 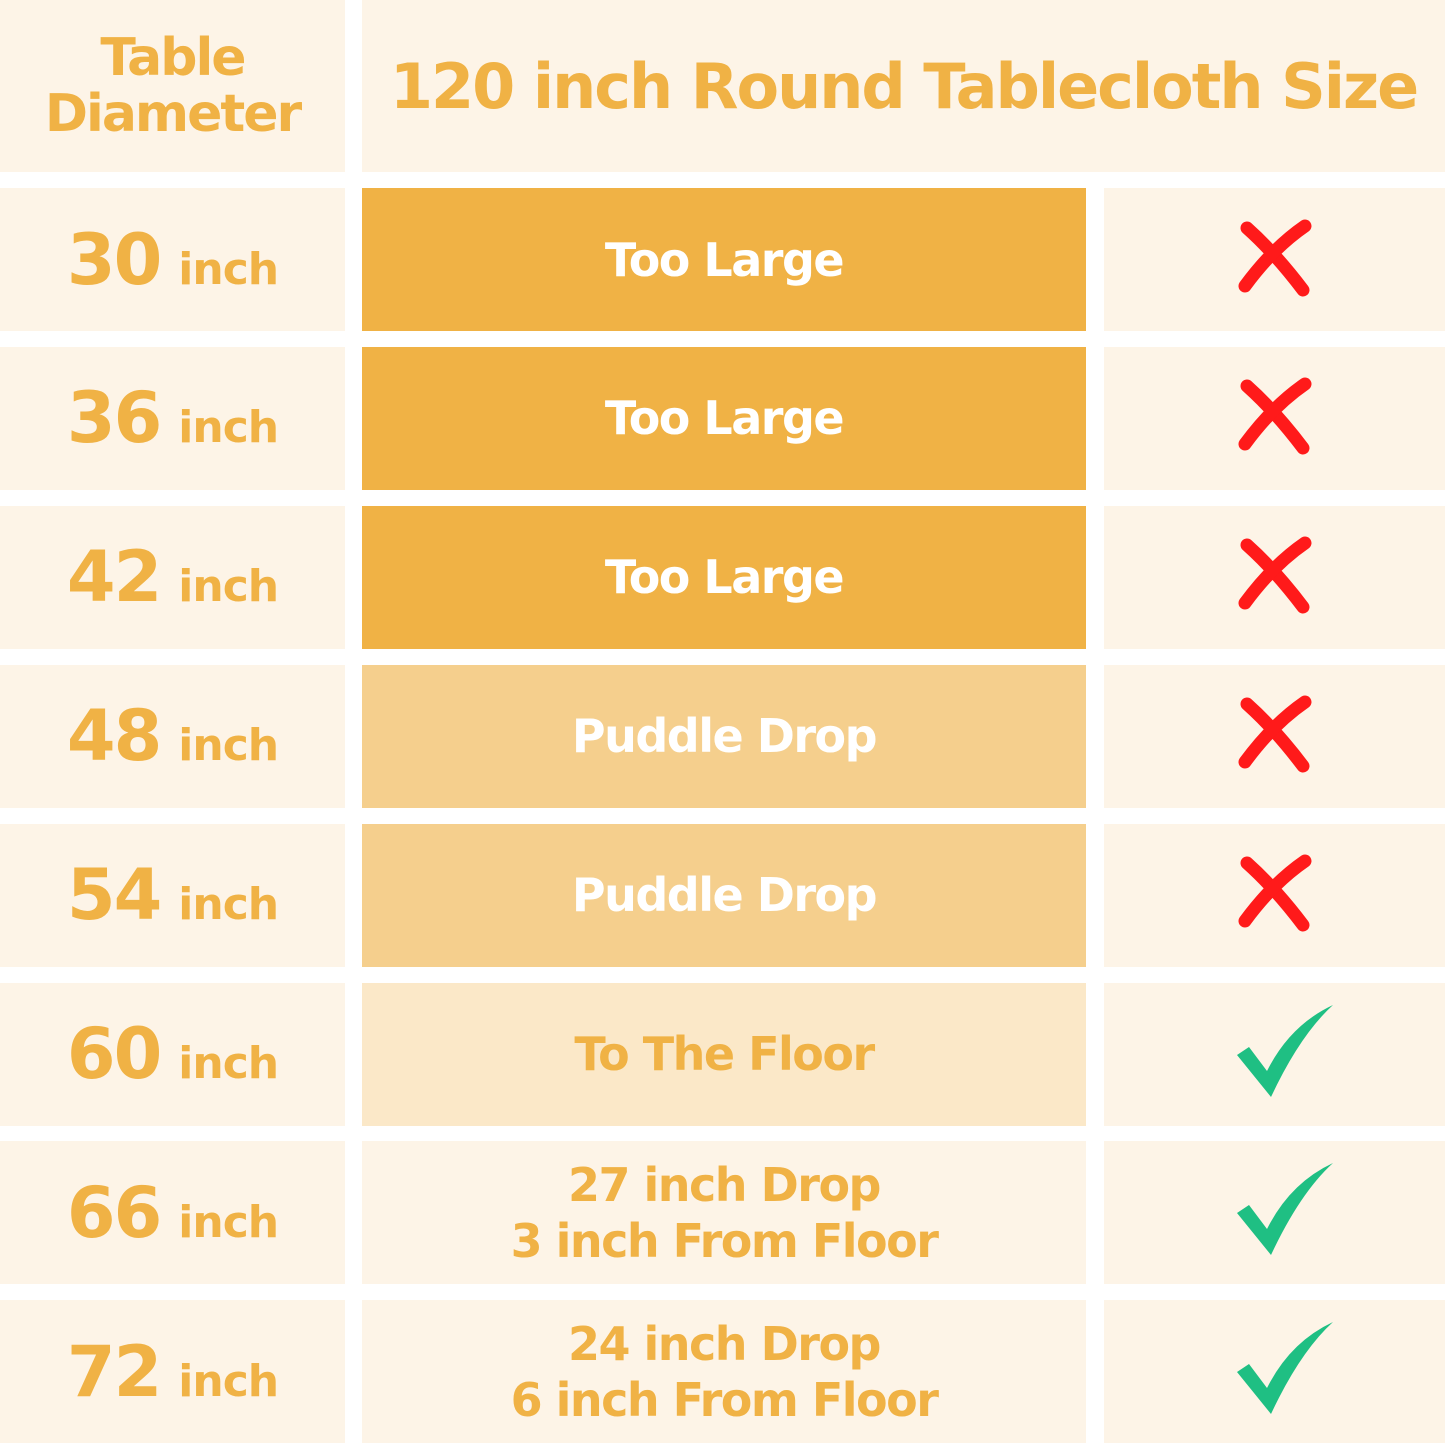 What do you see at coordinates (114, 1054) in the screenshot?
I see `diameter-value: 60` at bounding box center [114, 1054].